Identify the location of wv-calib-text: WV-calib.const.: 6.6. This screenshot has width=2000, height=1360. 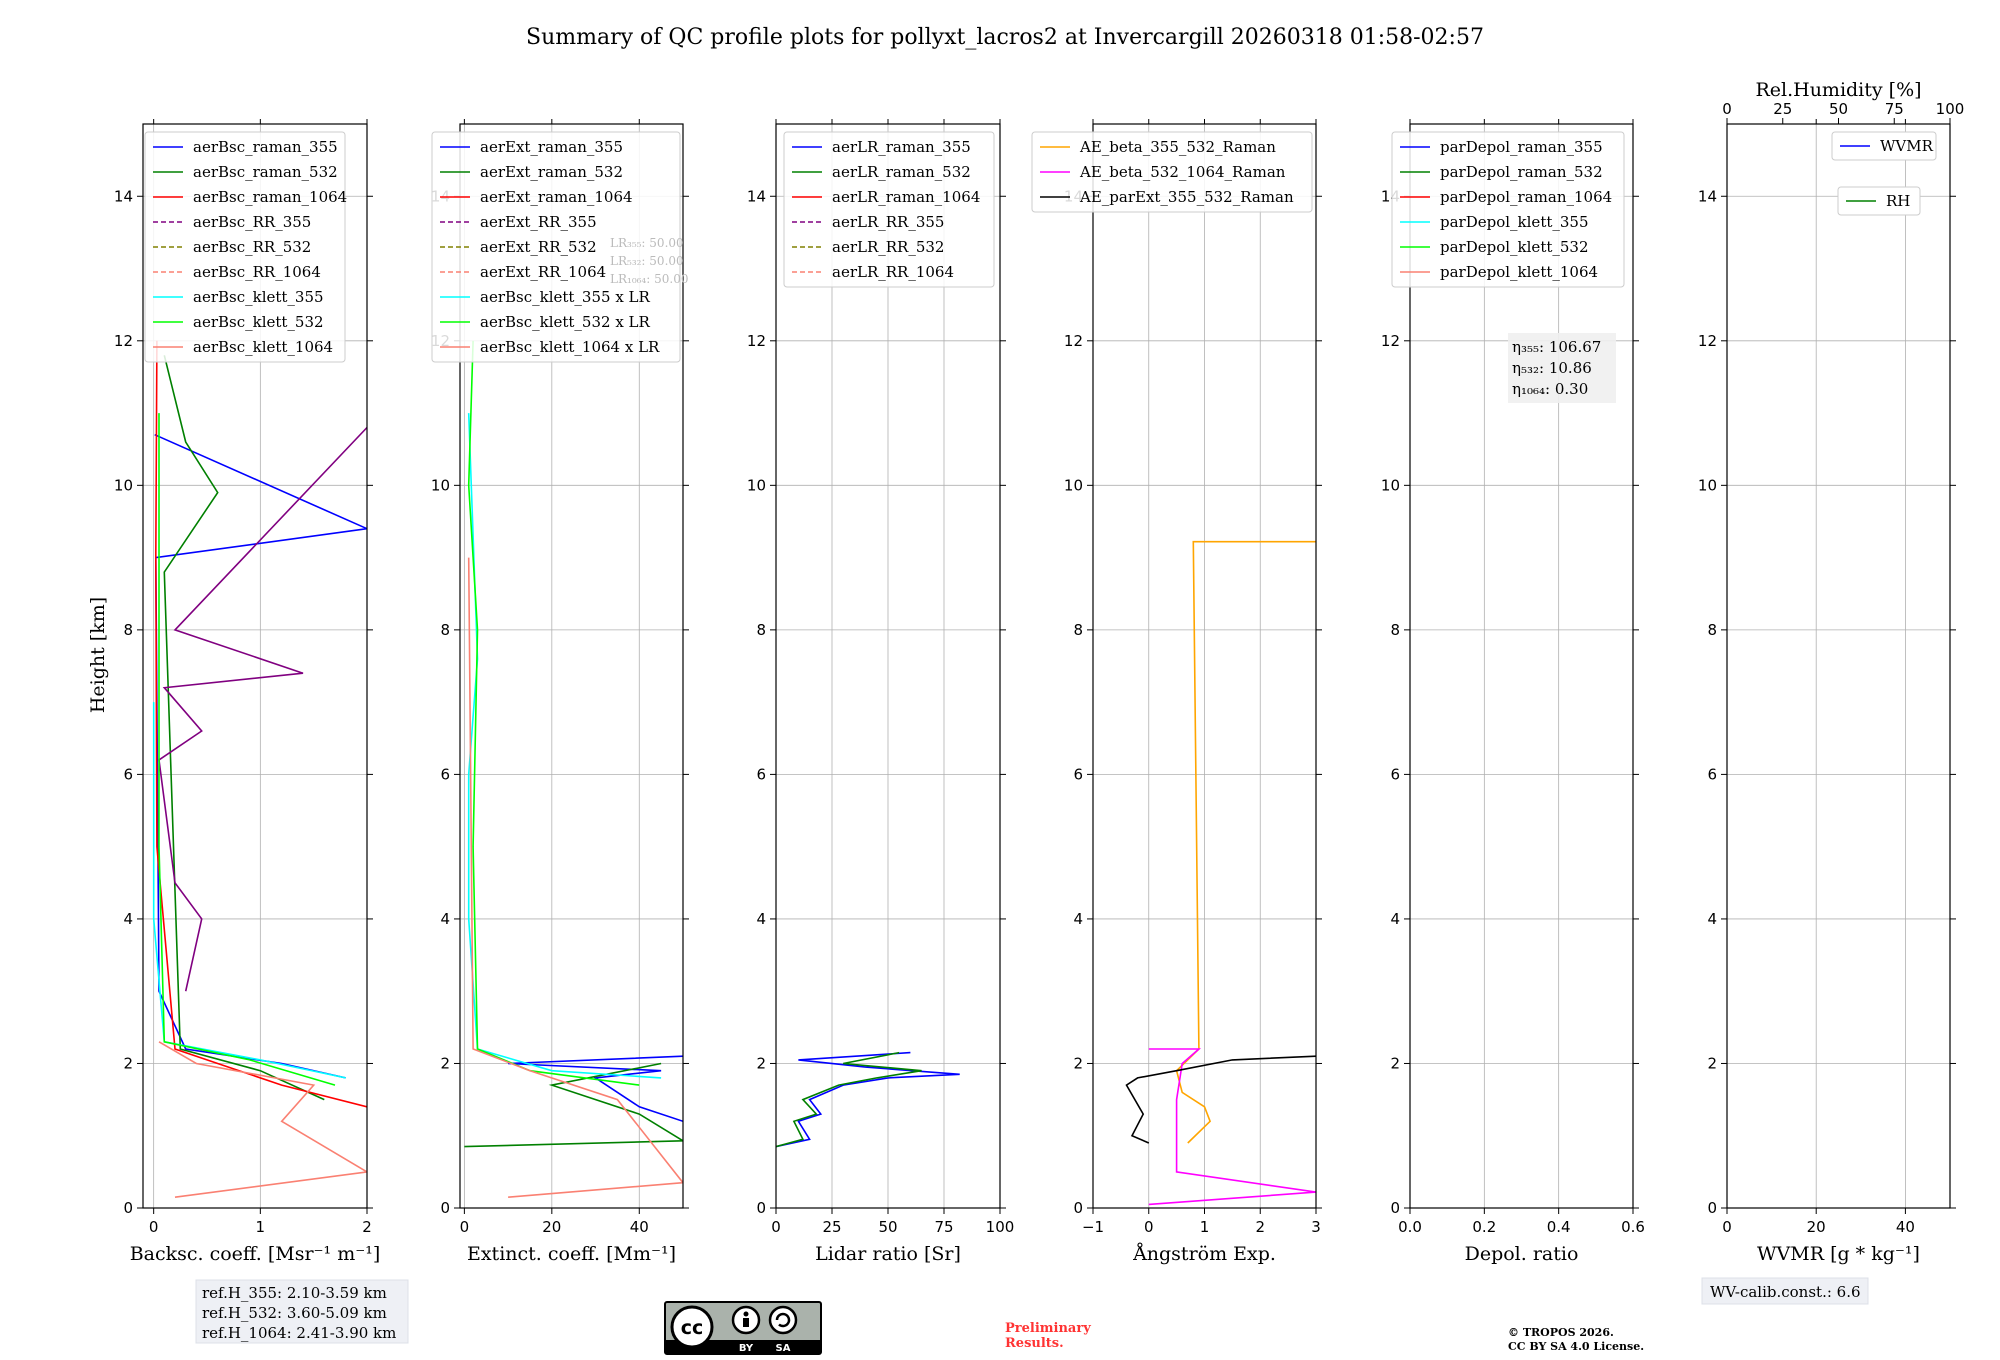
(1785, 1292).